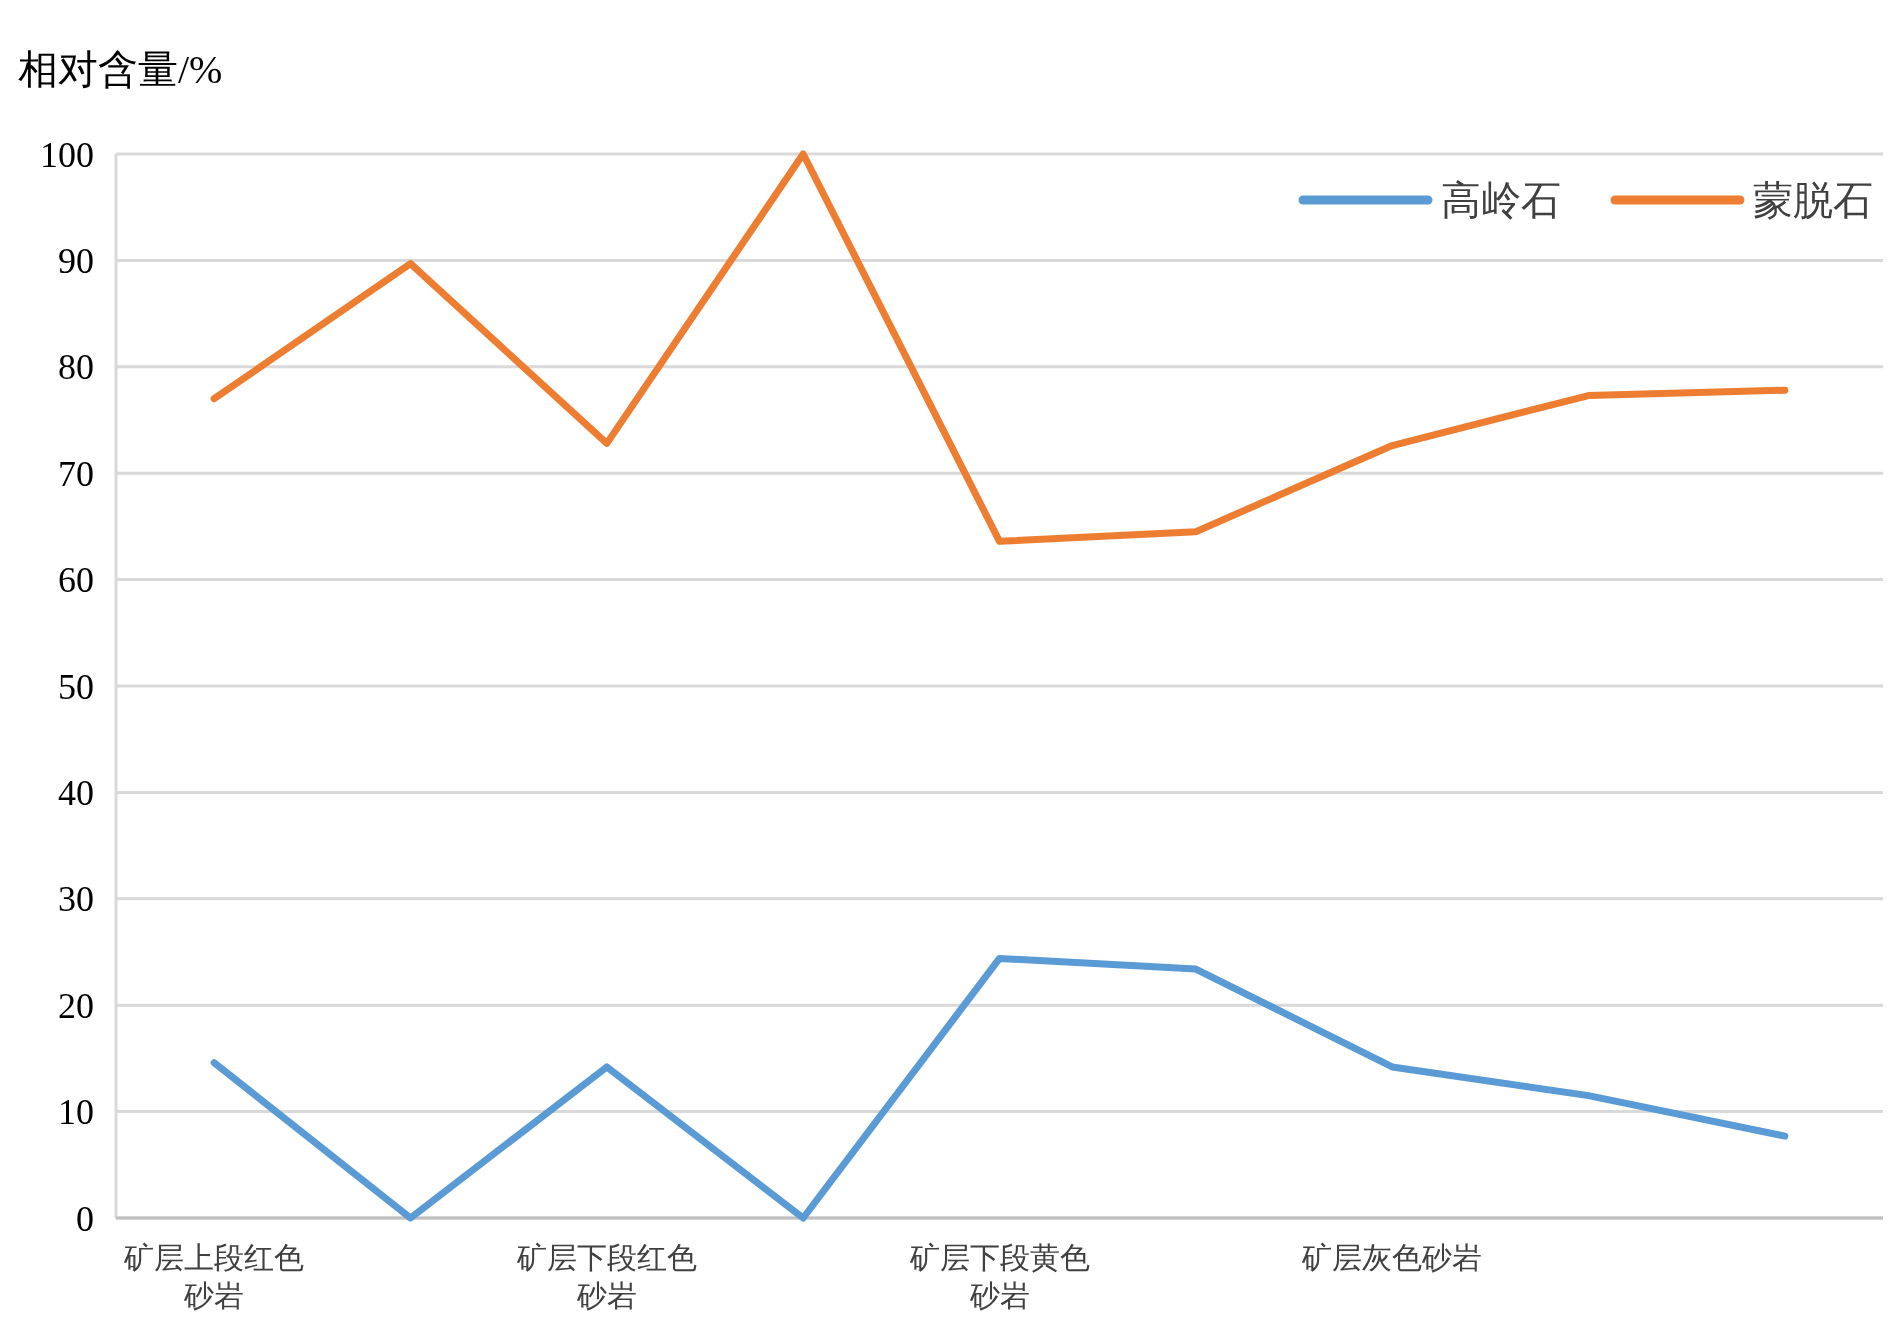 The width and height of the screenshot is (1891, 1325). I want to click on y-axis-title: 相对含量/%, so click(120, 69).